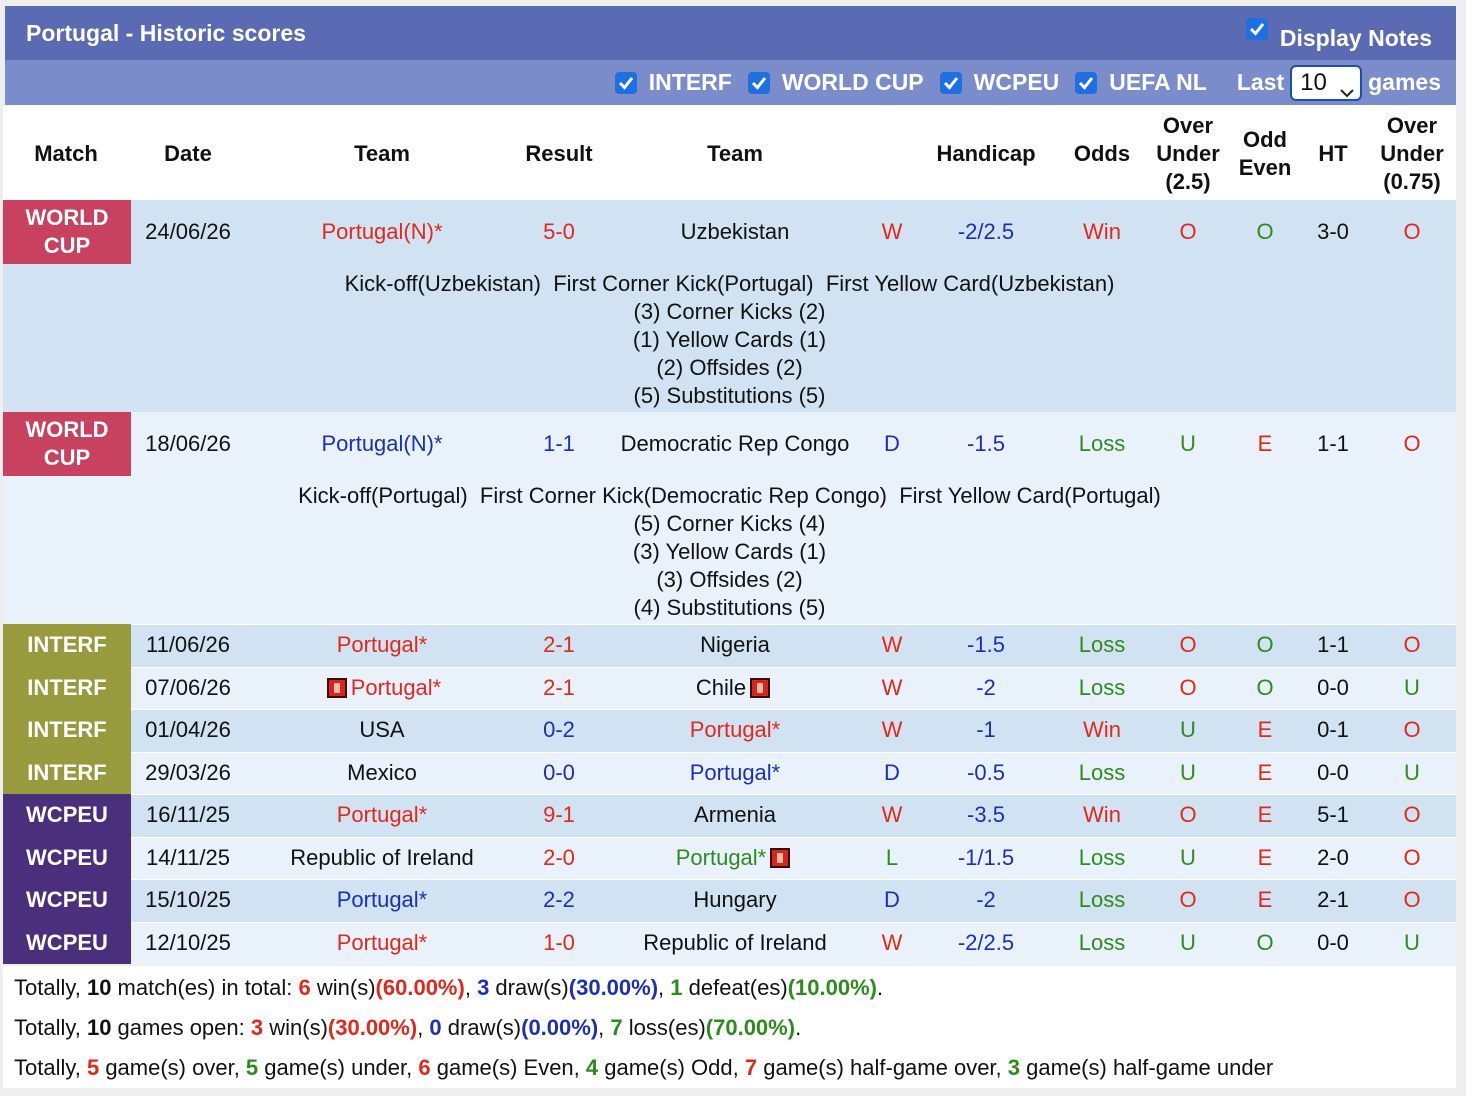  Describe the element at coordinates (1265, 772) in the screenshot. I see `oe: E` at that location.